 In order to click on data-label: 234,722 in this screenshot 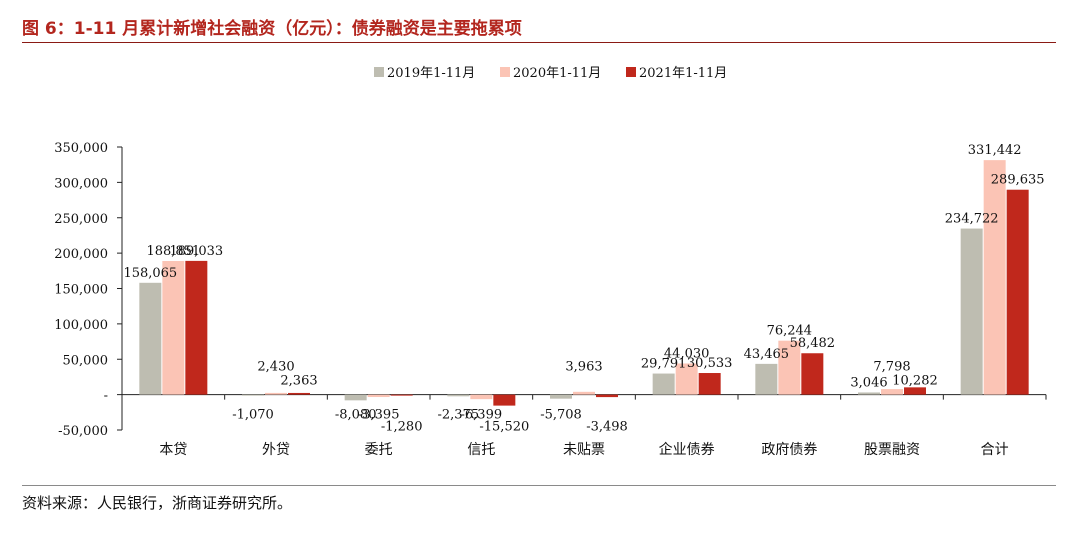, I will do `click(972, 219)`.